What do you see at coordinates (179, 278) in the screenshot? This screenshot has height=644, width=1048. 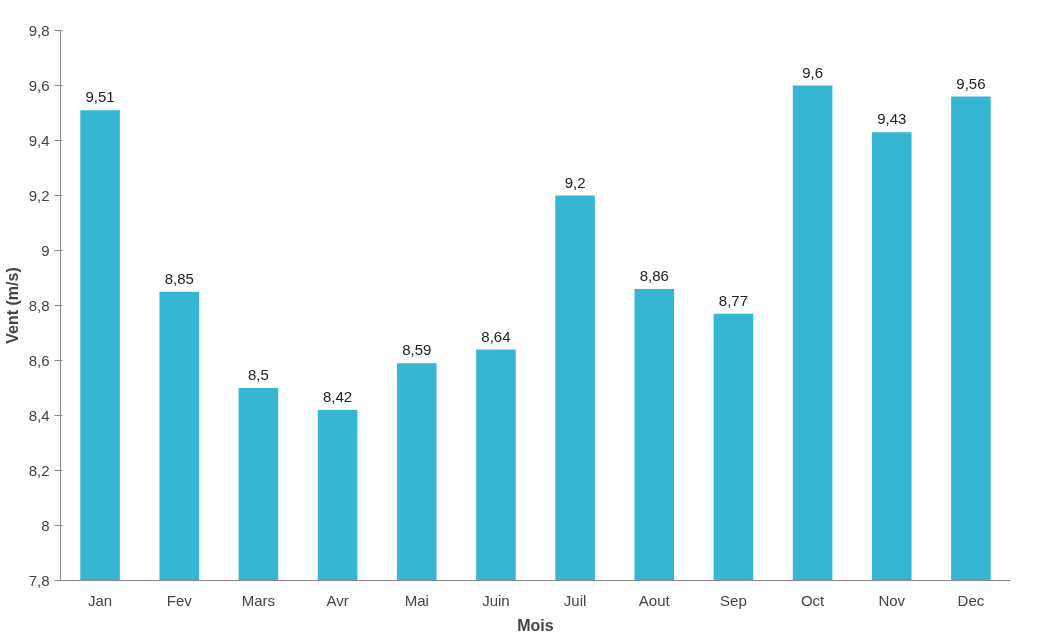 I see `data-label: 8,85` at bounding box center [179, 278].